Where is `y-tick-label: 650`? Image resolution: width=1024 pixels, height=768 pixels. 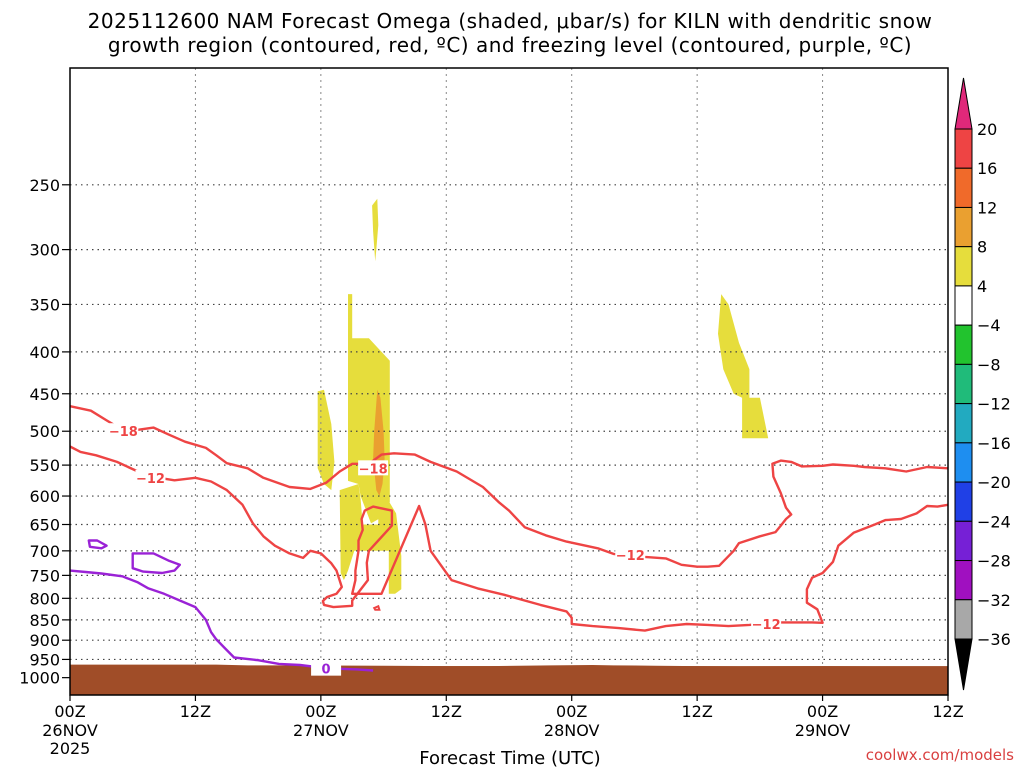 y-tick-label: 650 is located at coordinates (44, 524).